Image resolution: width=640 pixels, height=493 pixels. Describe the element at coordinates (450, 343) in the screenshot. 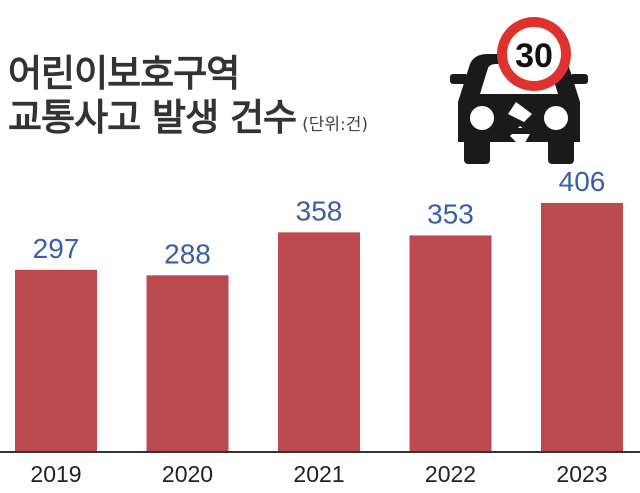

I see `bar-2022` at that location.